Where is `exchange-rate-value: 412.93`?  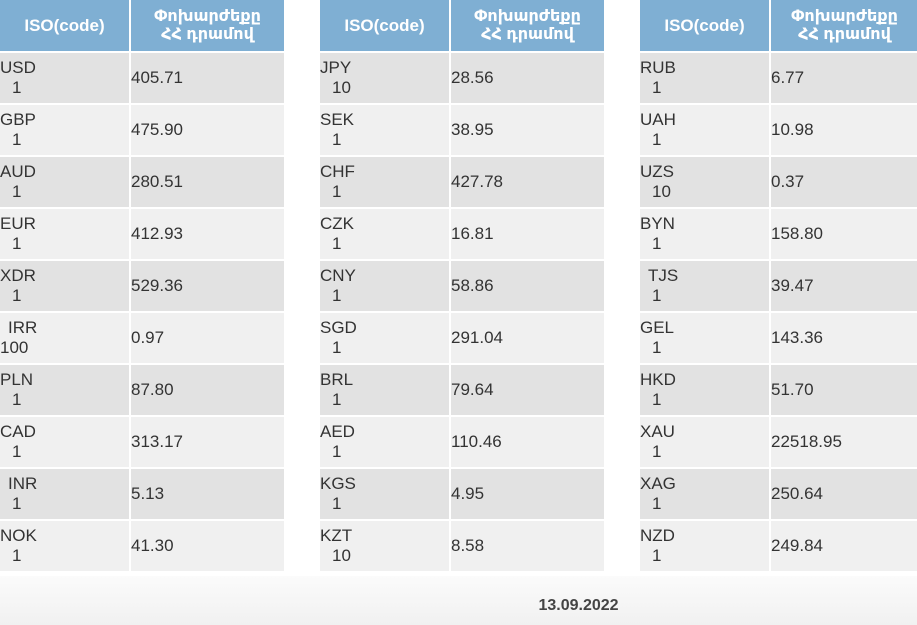 exchange-rate-value: 412.93 is located at coordinates (208, 234).